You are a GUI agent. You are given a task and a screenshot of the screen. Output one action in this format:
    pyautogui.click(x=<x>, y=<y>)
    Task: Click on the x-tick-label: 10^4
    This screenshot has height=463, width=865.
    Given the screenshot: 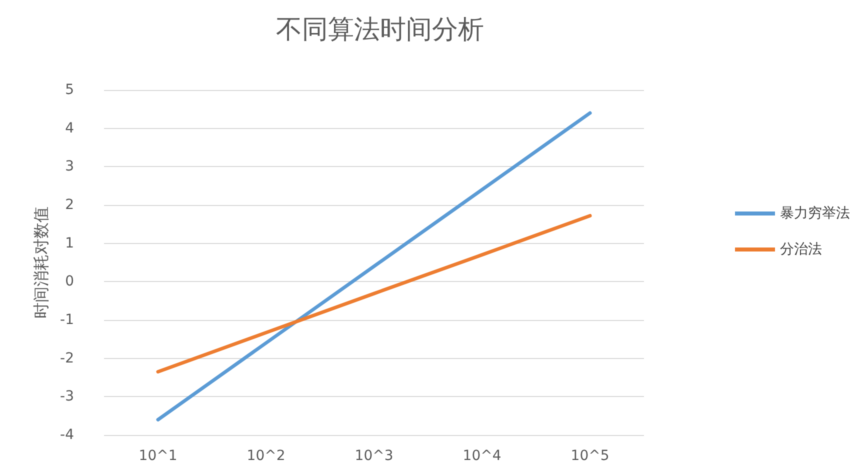 What is the action you would take?
    pyautogui.click(x=482, y=455)
    